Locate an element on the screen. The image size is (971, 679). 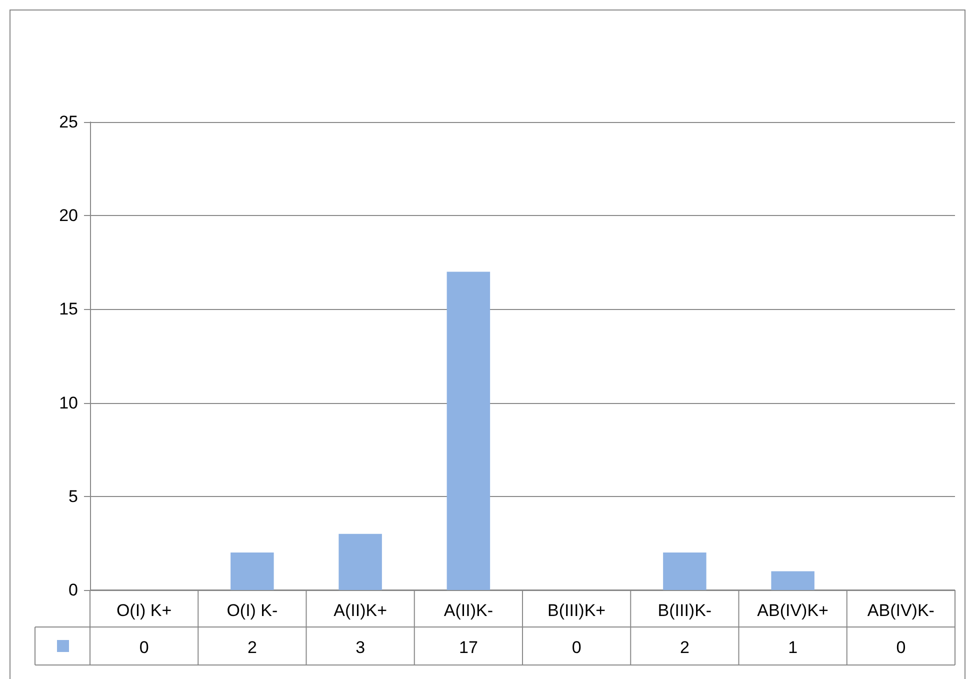
data-label: 3 is located at coordinates (361, 647).